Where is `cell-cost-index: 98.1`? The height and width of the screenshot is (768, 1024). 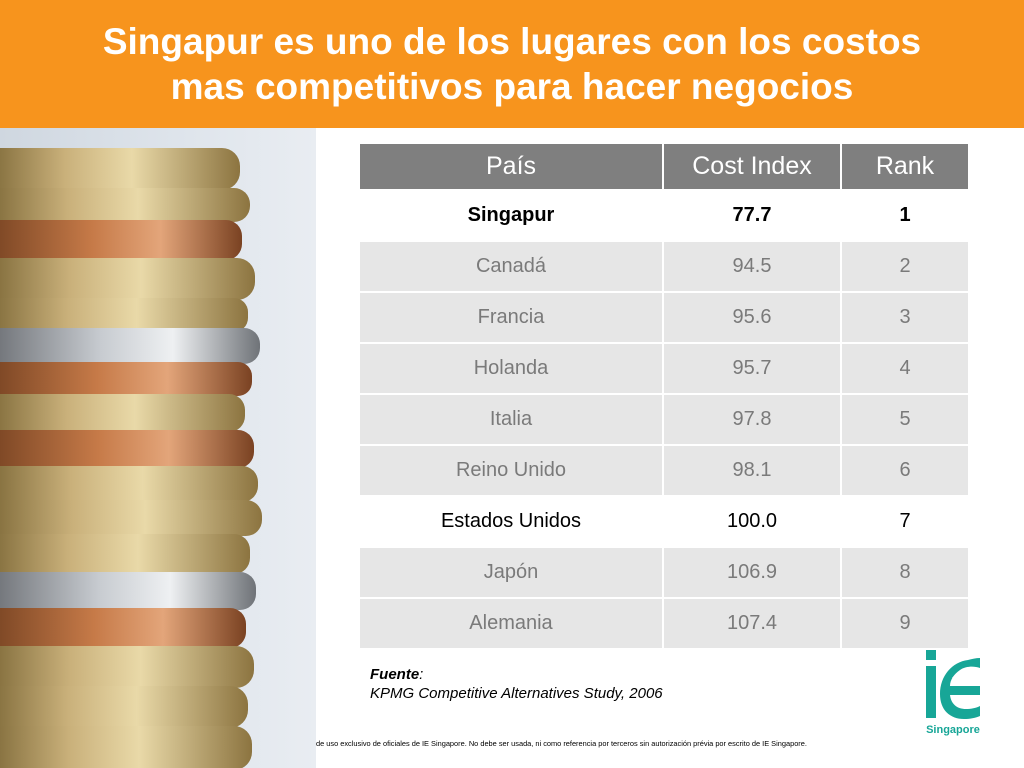 cell-cost-index: 98.1 is located at coordinates (752, 470).